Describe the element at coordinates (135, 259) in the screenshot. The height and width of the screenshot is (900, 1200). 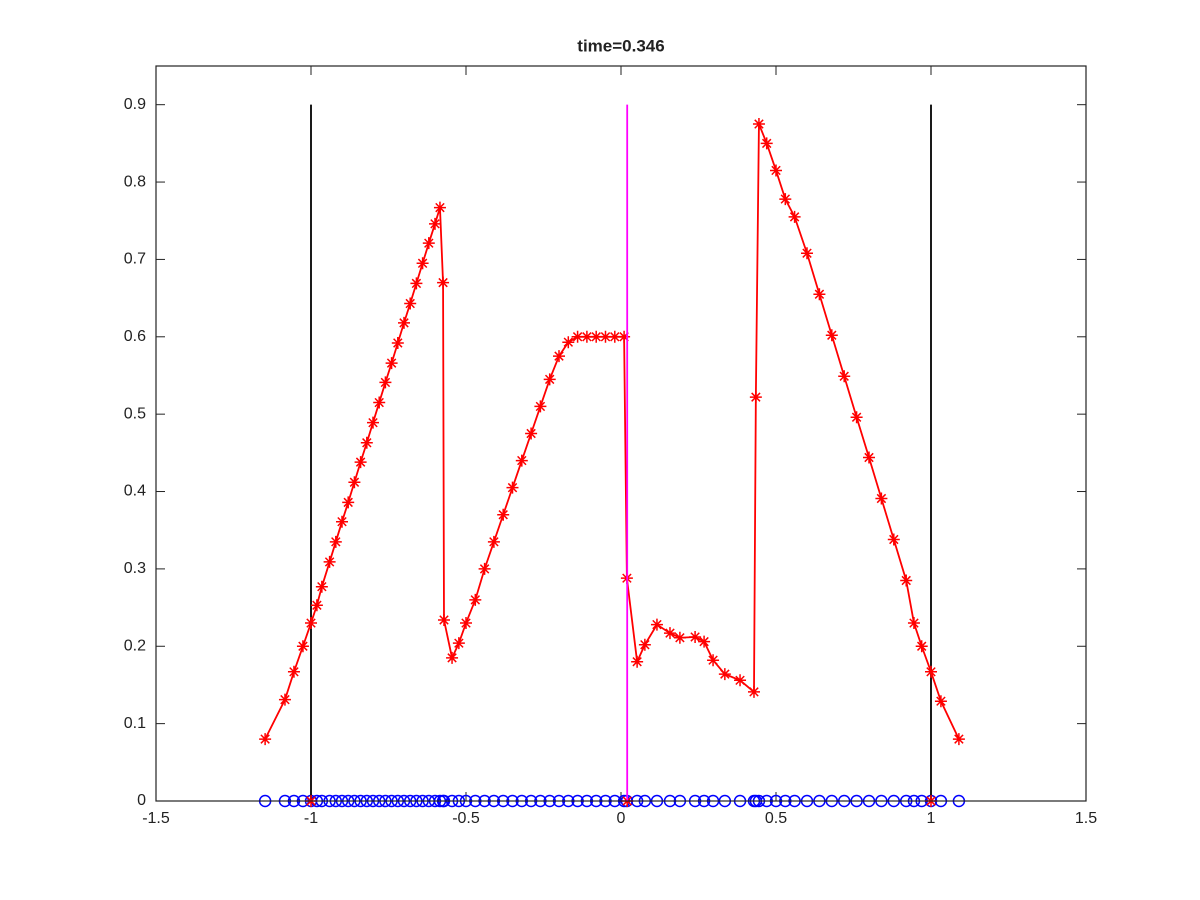
I see `y-tick-label: 0.7` at that location.